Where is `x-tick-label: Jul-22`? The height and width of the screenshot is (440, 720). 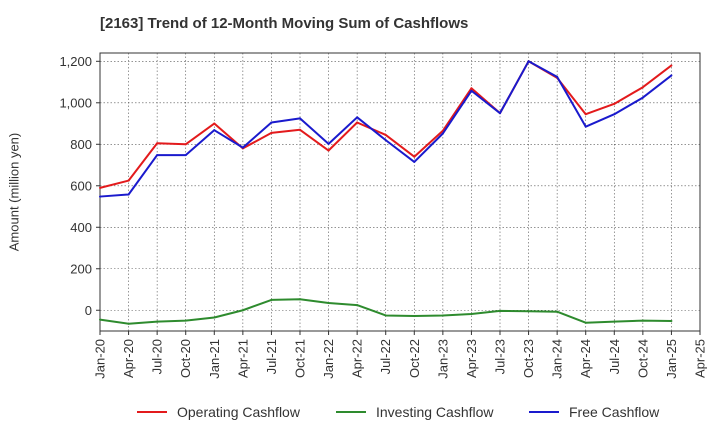 x-tick-label: Jul-22 is located at coordinates (385, 356).